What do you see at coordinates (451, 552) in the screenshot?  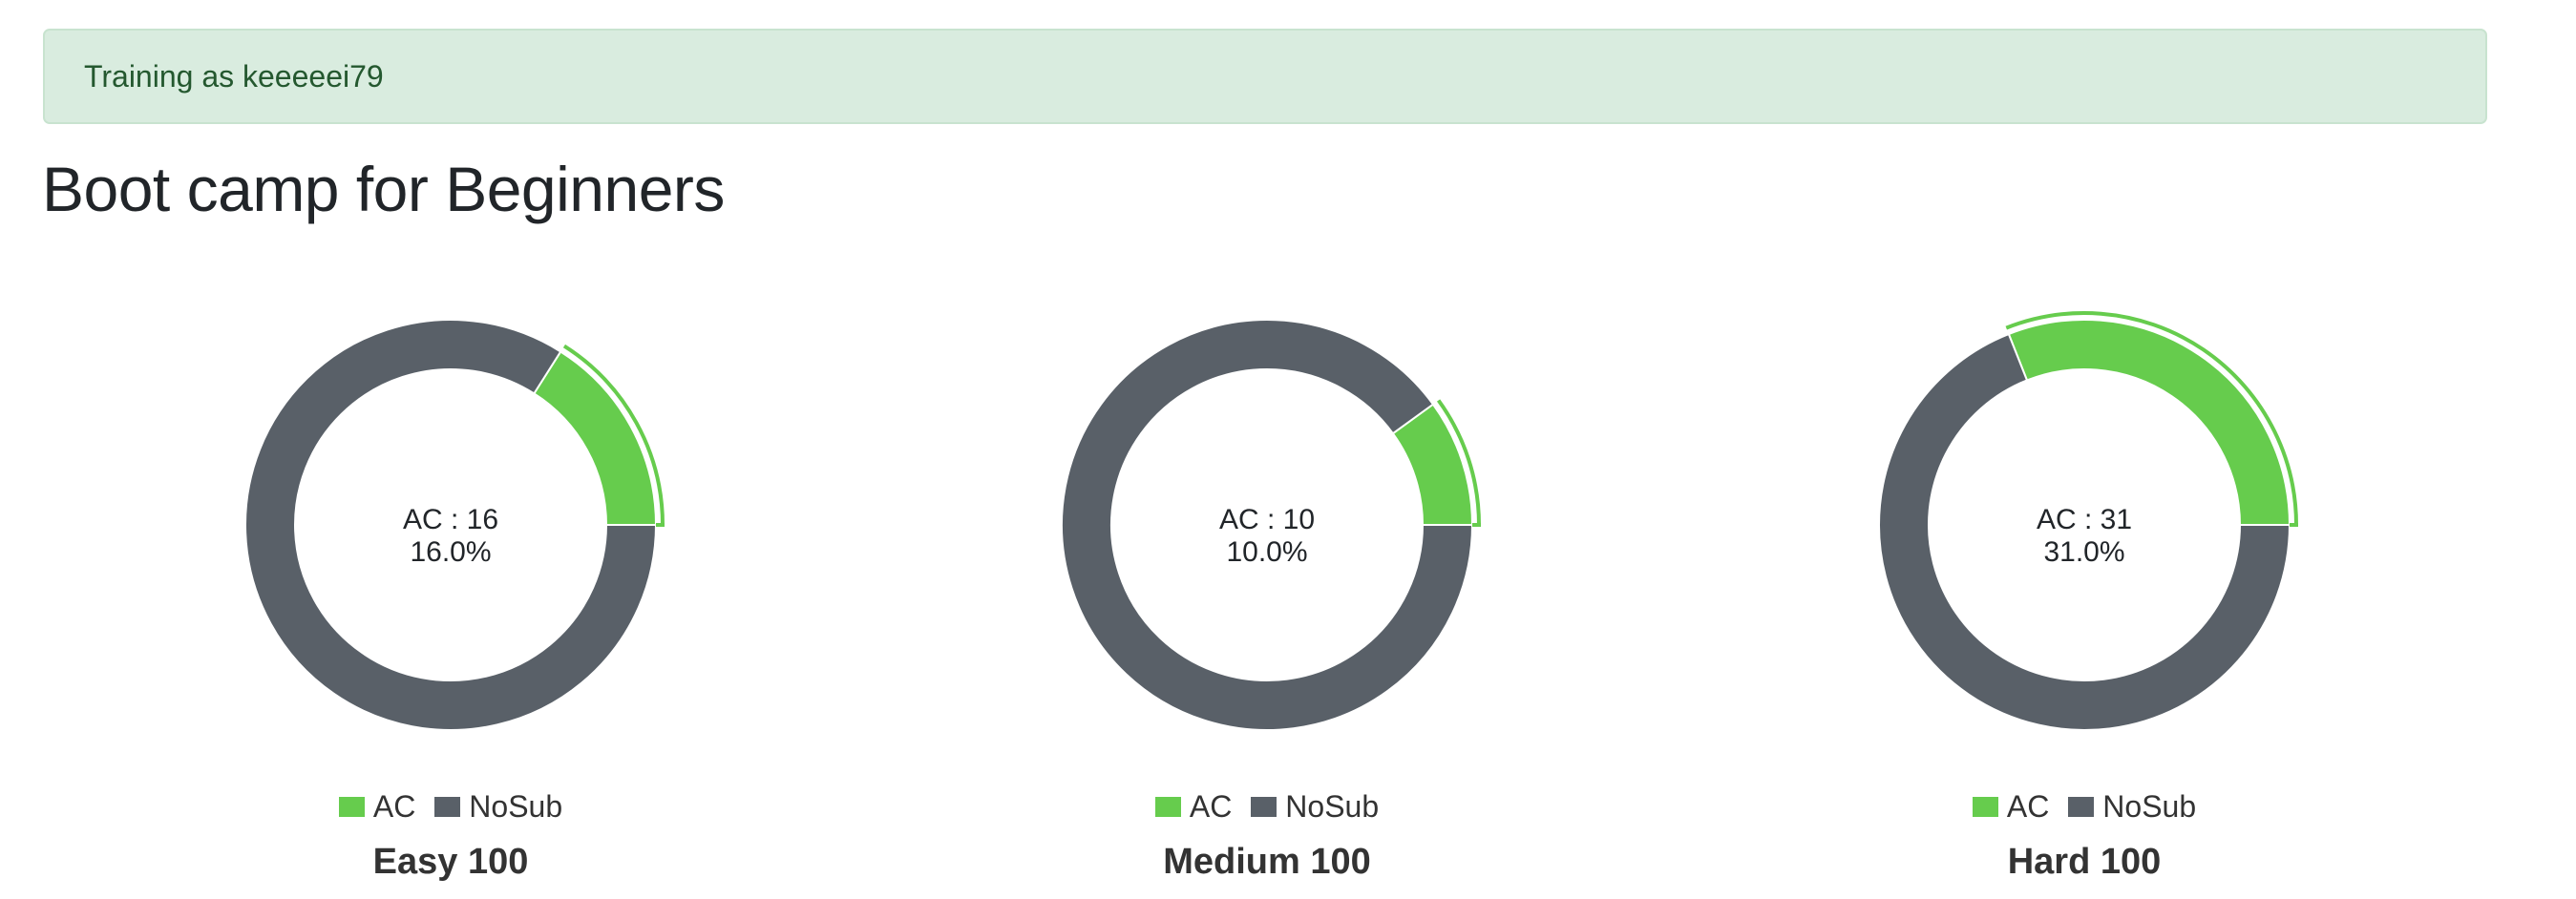 I see `center-ac-percent: 16.0%` at bounding box center [451, 552].